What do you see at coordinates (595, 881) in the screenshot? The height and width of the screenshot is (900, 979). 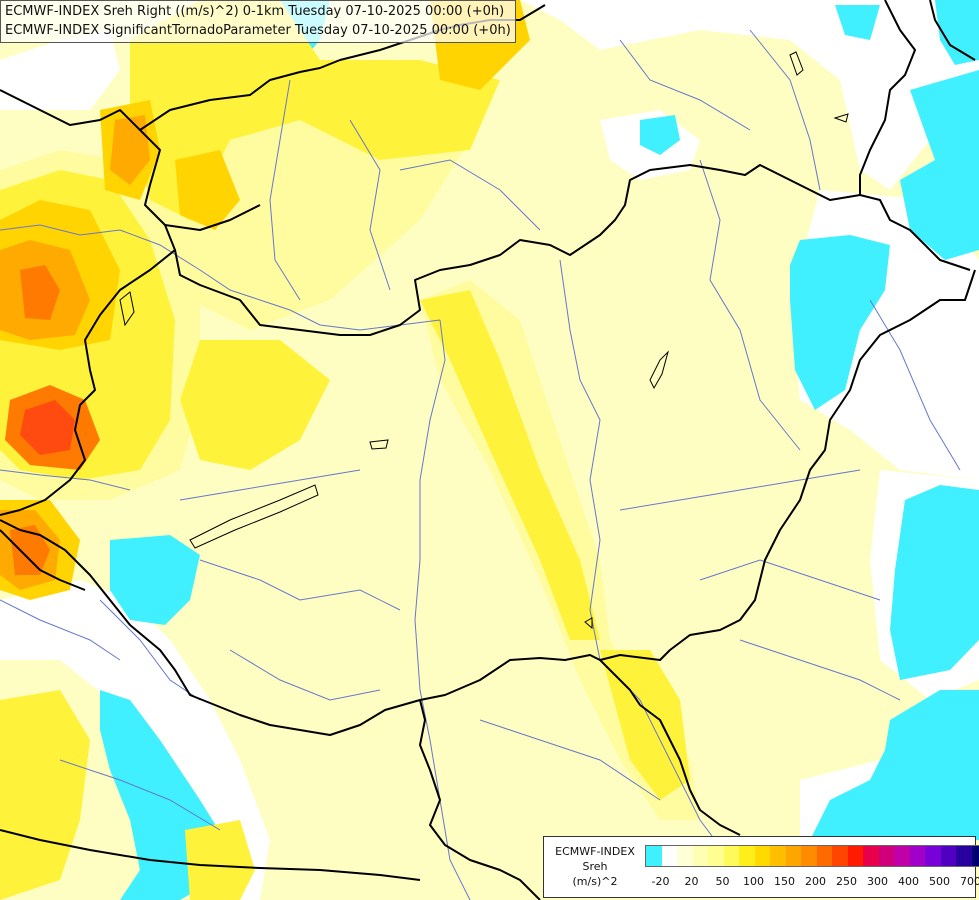 I see `legend-title-unit: (m/s)^2` at bounding box center [595, 881].